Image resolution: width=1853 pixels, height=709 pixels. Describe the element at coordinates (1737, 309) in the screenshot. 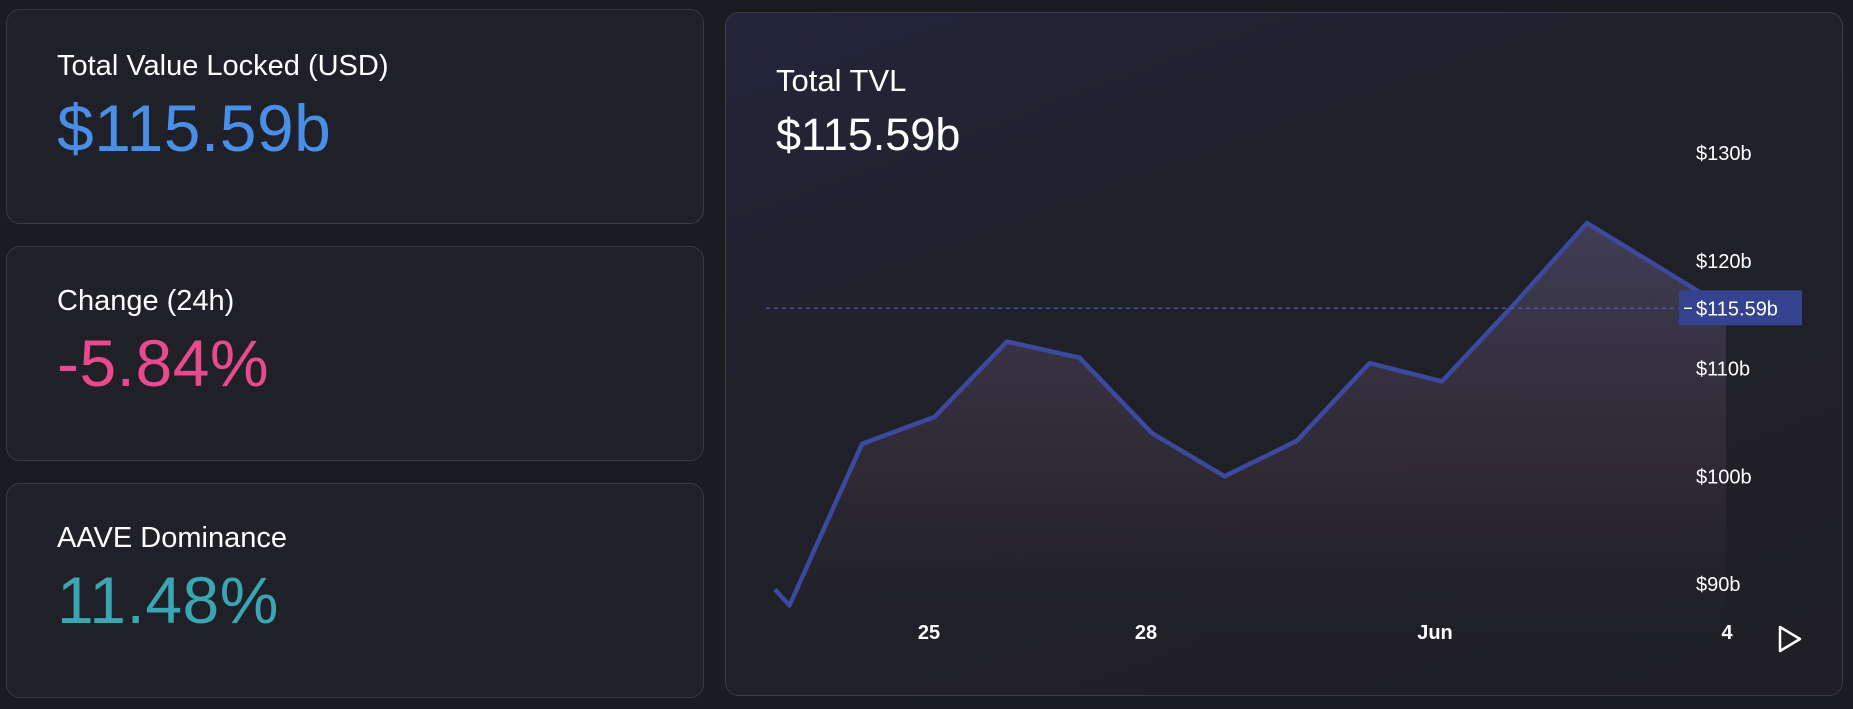

I see `current-value-label: $115.59b` at that location.